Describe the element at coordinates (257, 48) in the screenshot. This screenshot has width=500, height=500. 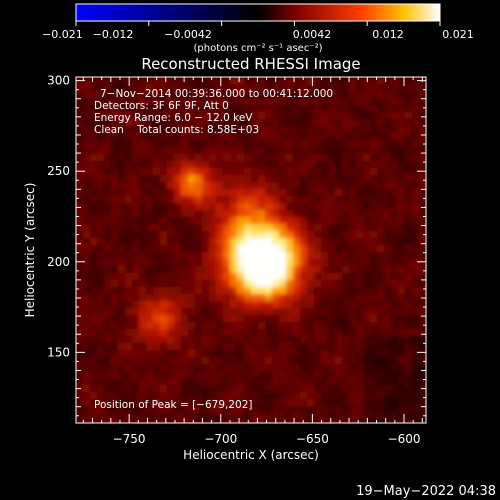
I see `colorbar-units-label: (photons cm⁻² s⁻¹ asec⁻²)` at that location.